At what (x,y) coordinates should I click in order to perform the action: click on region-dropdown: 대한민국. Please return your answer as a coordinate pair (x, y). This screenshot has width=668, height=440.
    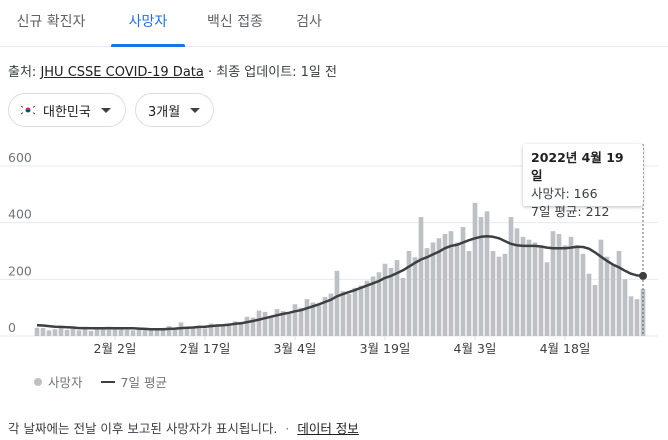
    Looking at the image, I should click on (67, 110).